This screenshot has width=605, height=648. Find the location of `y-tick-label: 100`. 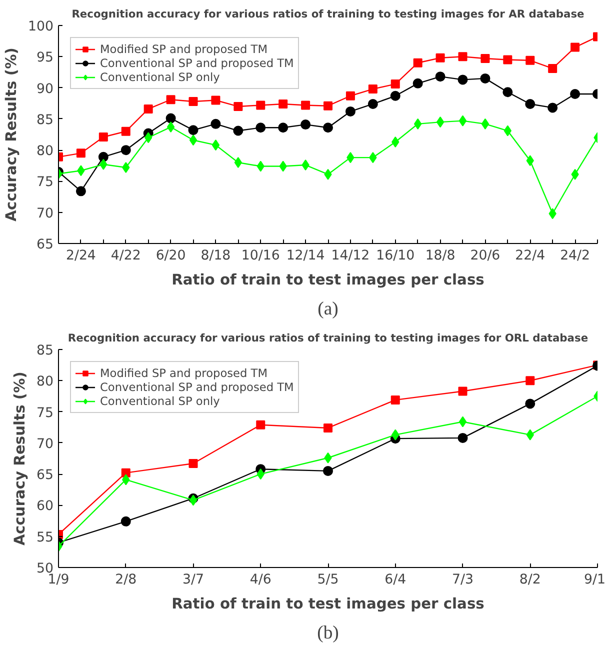

y-tick-label: 100 is located at coordinates (41, 27).